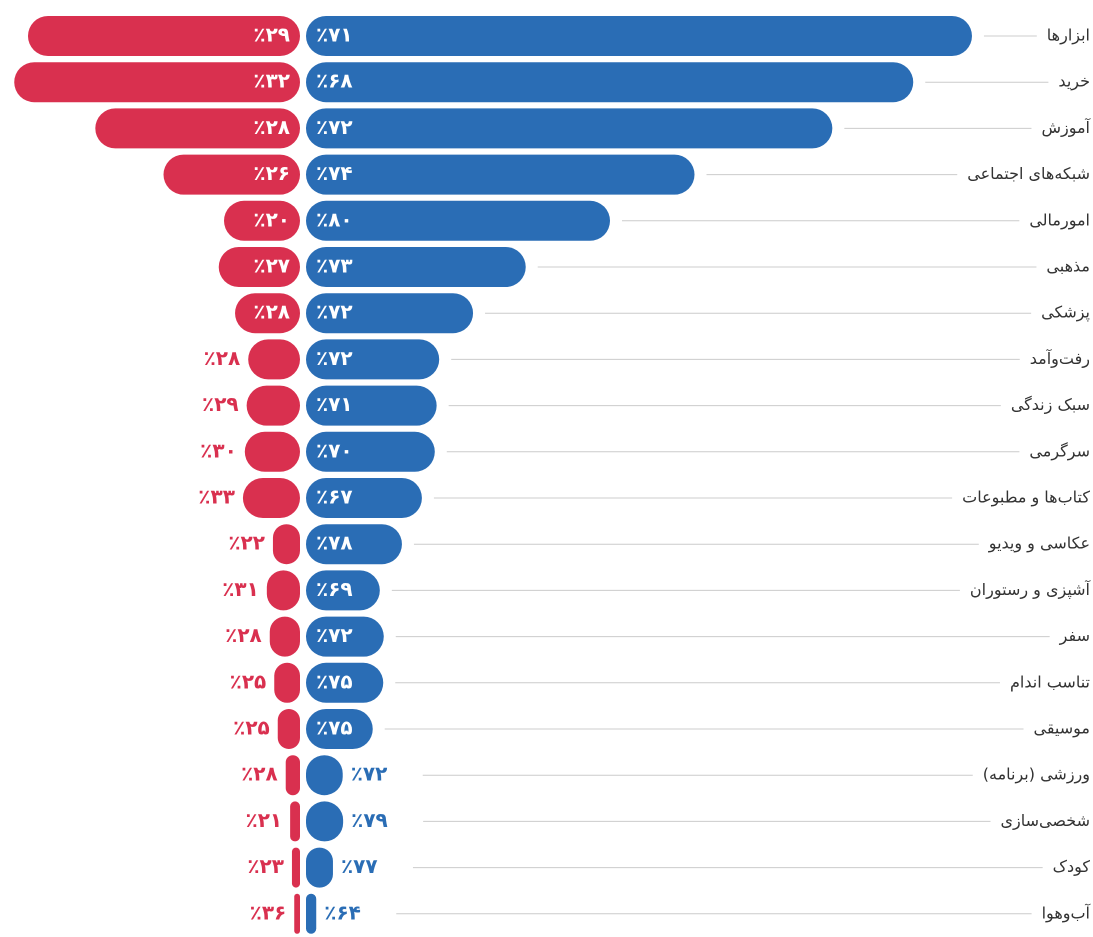 This screenshot has width=1093, height=937. Describe the element at coordinates (265, 866) in the screenshot. I see `value-label: ٪۲۳` at that location.